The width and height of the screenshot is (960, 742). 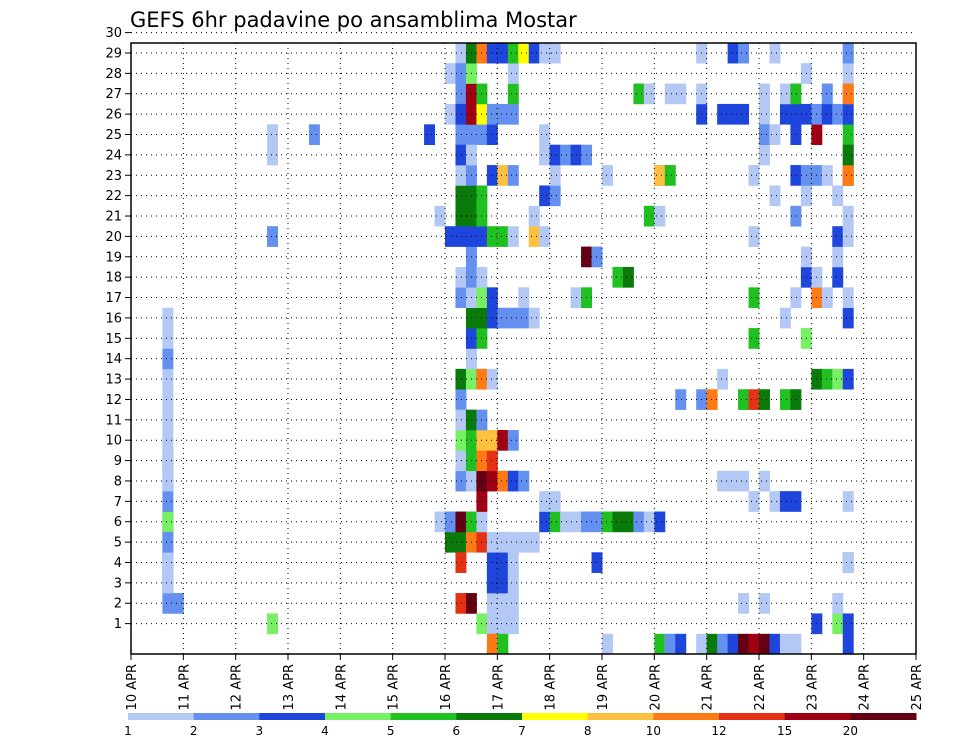 What do you see at coordinates (113, 400) in the screenshot?
I see `y-tick-label: 12` at bounding box center [113, 400].